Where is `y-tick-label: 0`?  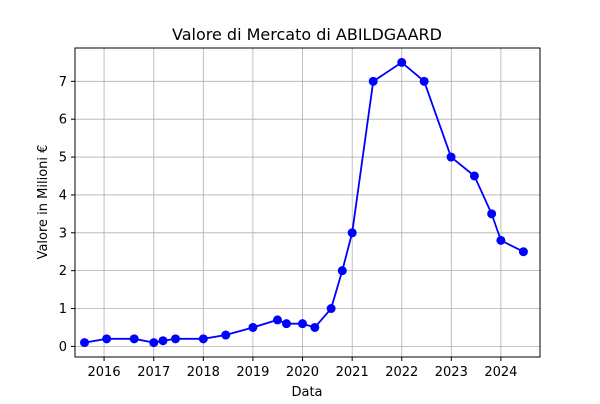 y-tick-label: 0 is located at coordinates (63, 347).